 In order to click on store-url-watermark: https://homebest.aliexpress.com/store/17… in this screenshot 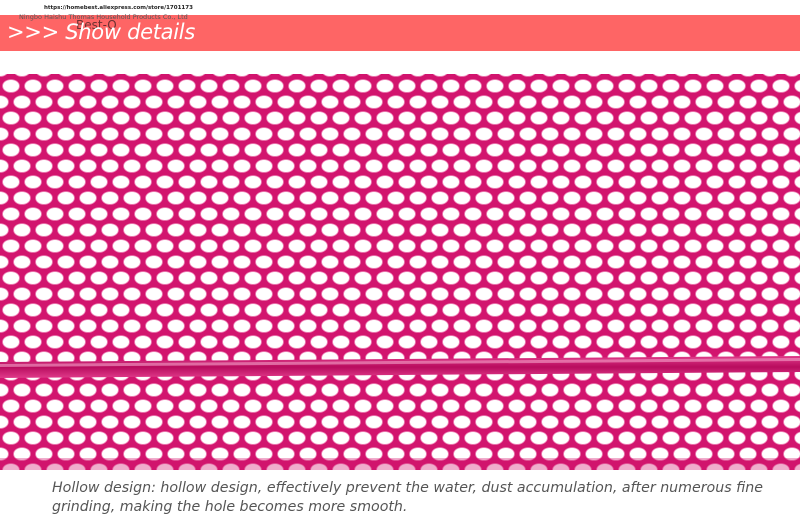, I will do `click(118, 8)`.